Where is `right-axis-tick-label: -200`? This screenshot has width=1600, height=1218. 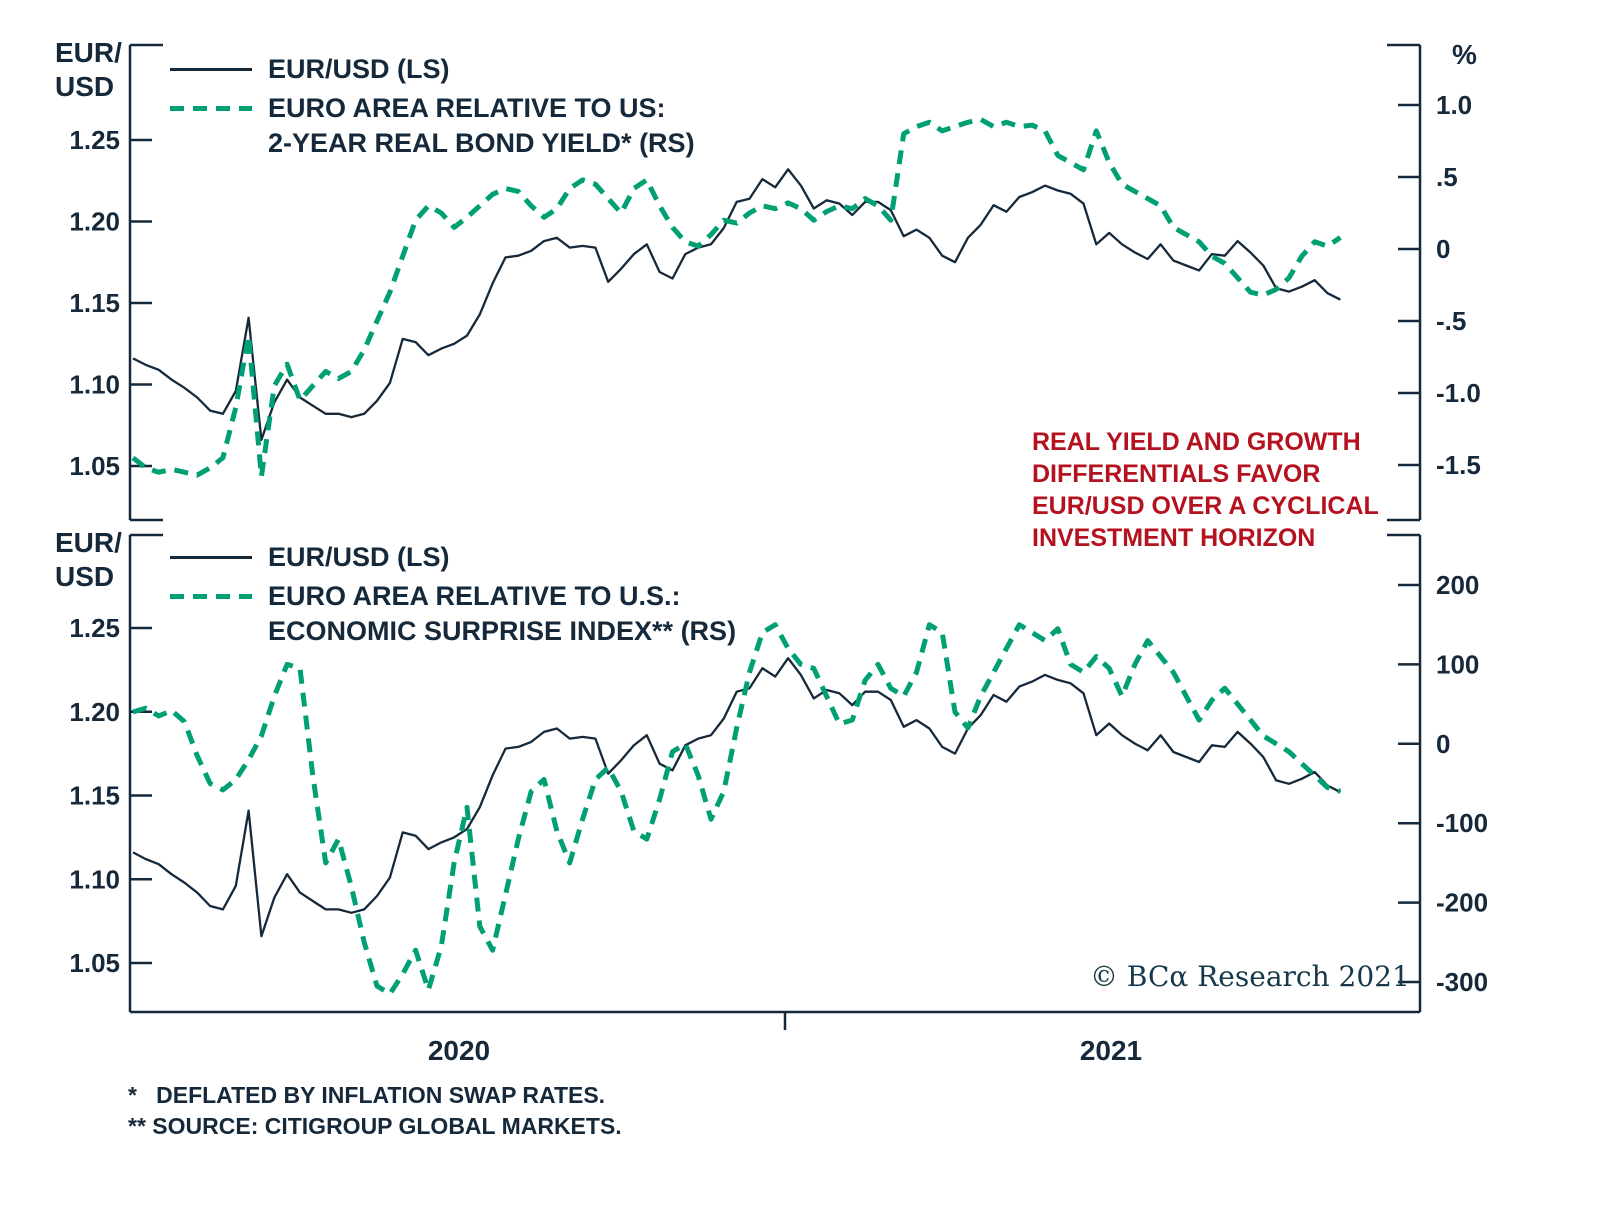
right-axis-tick-label: -200 is located at coordinates (1462, 903).